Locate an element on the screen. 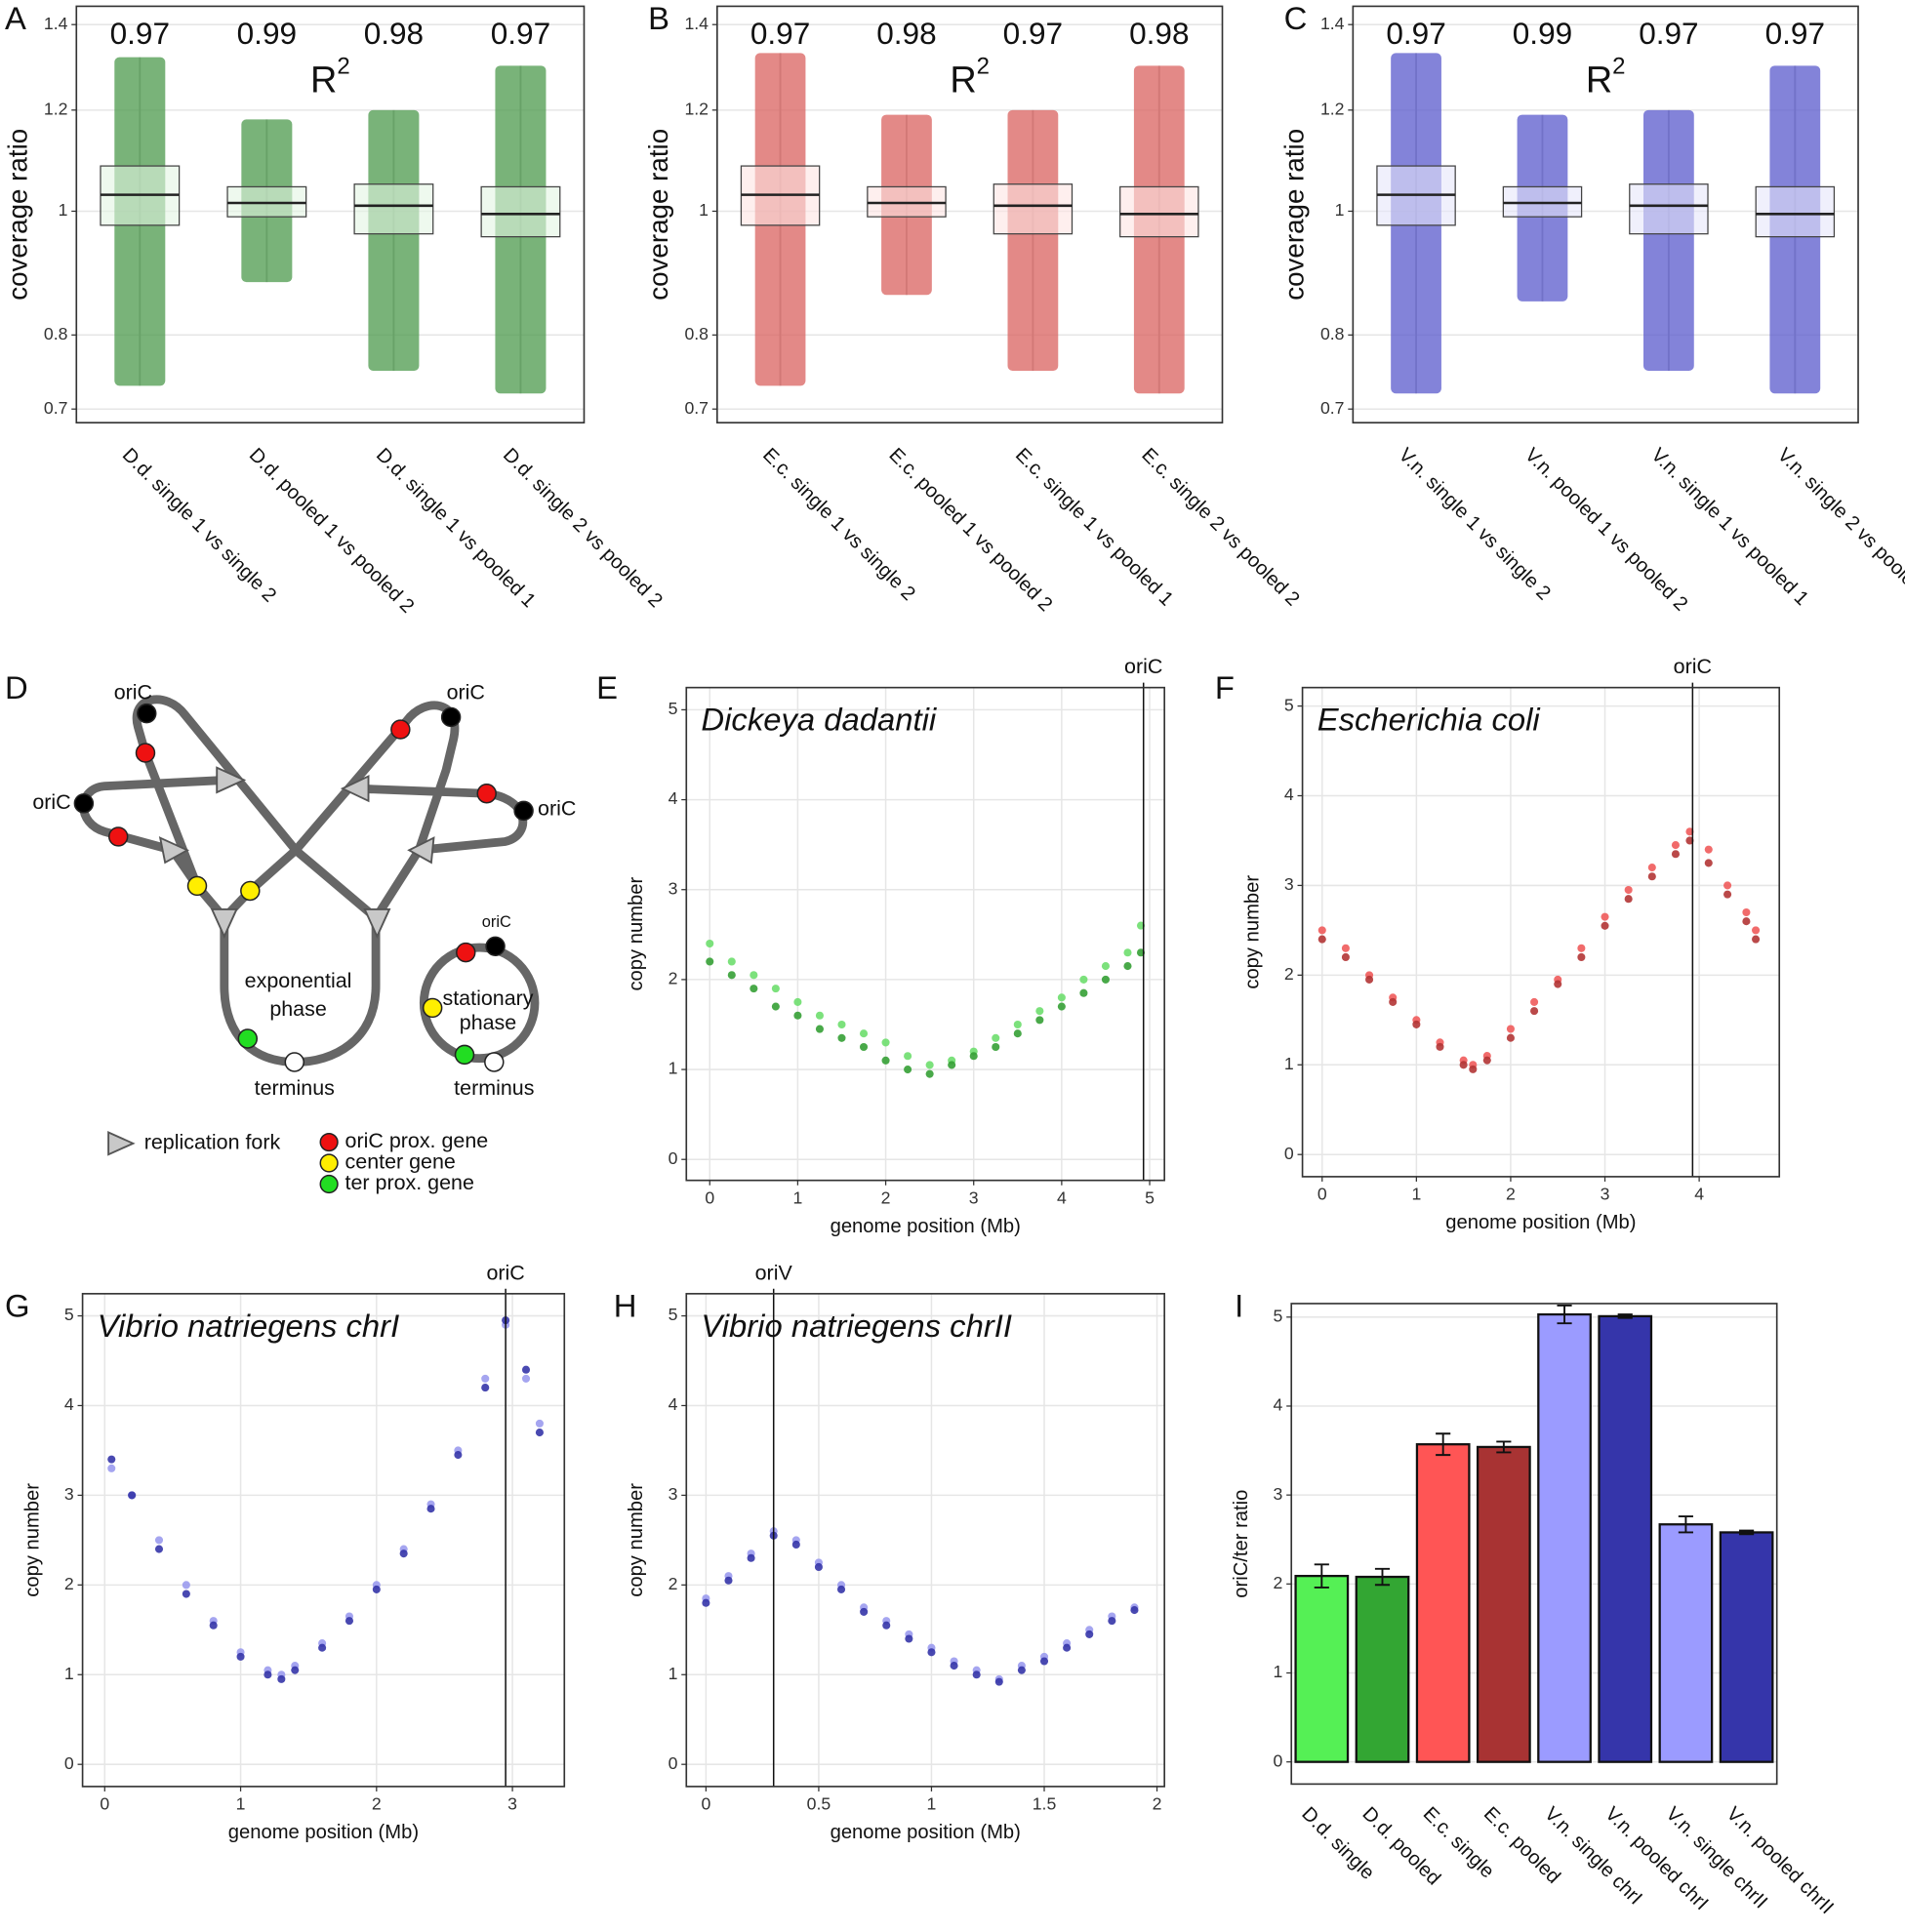  panel-letter: I is located at coordinates (1239, 1306).